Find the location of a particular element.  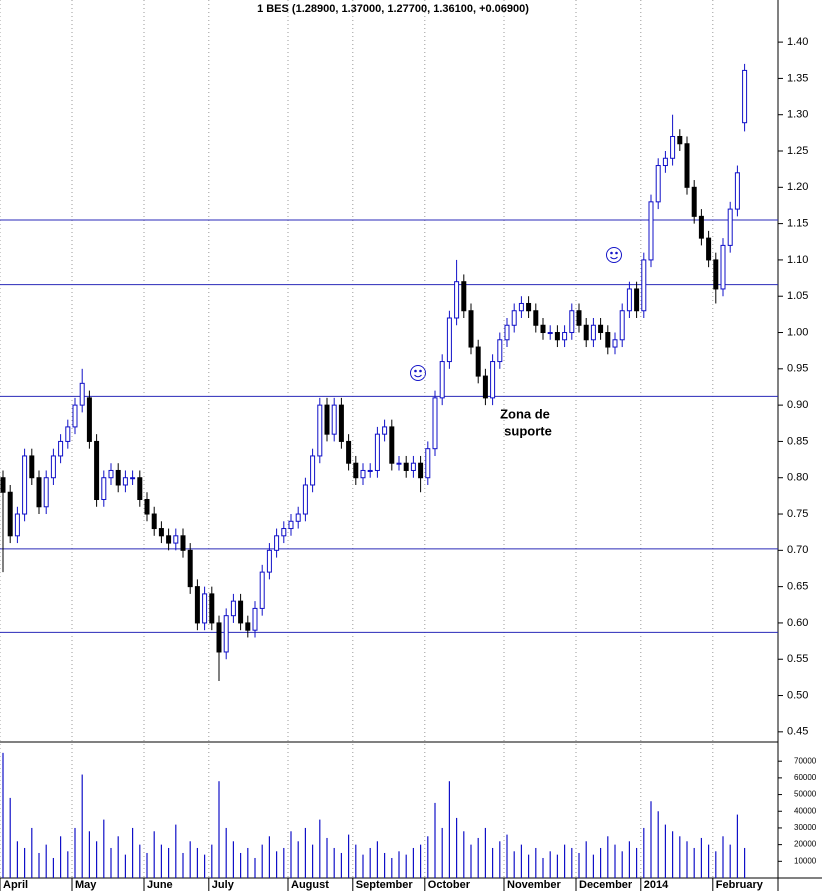

smiley is located at coordinates (614, 255).